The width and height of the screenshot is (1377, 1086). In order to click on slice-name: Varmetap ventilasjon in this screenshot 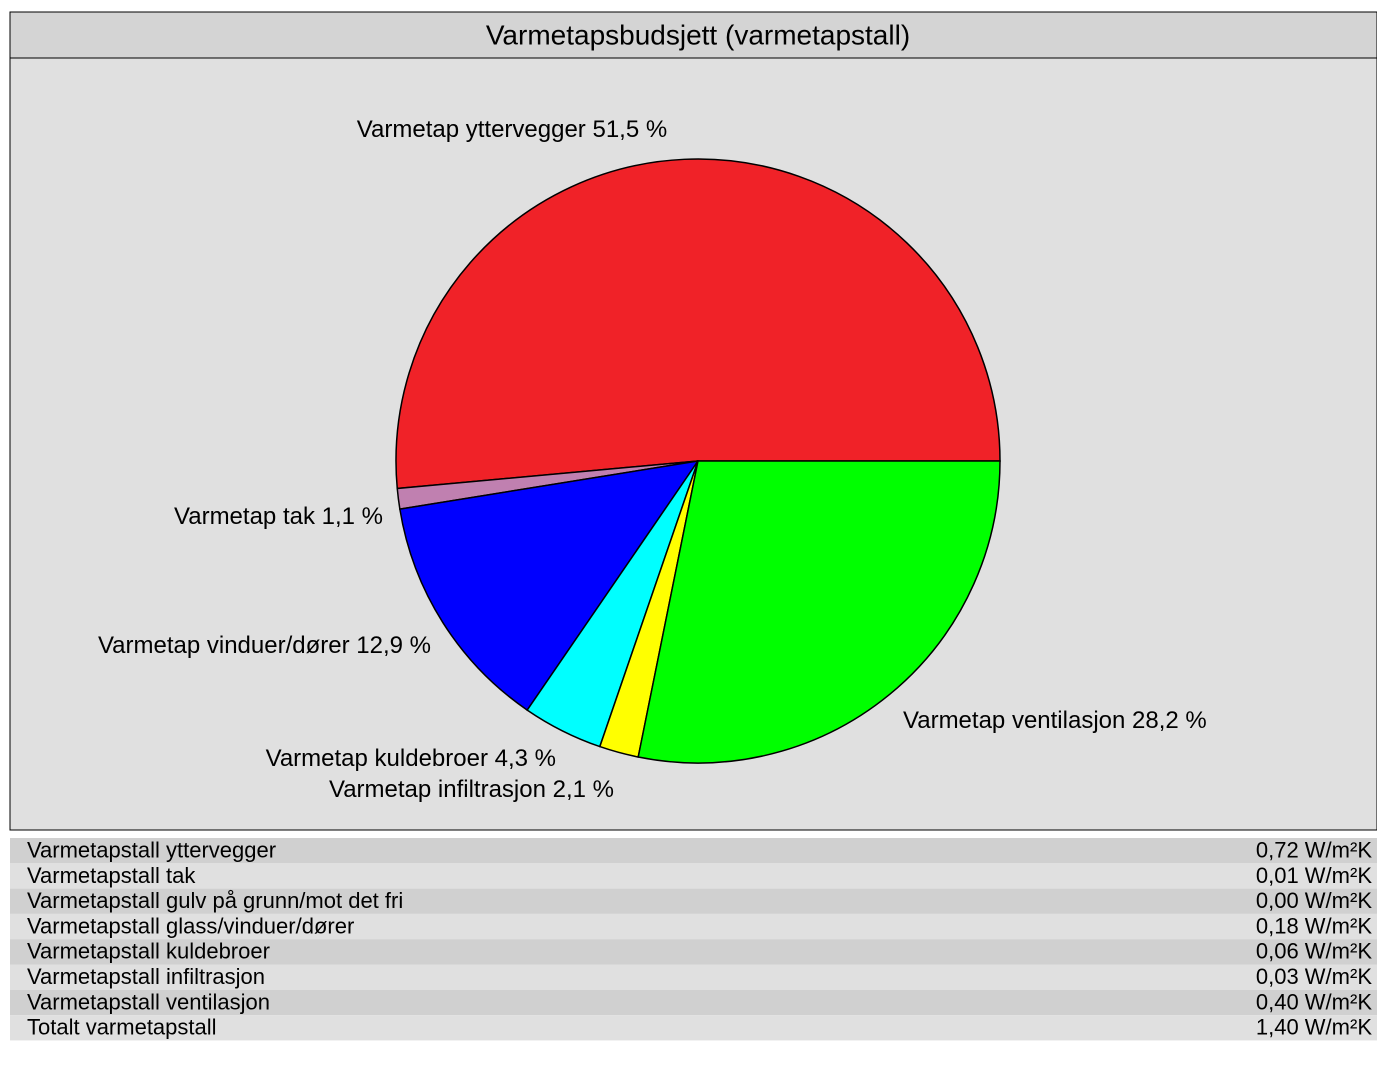, I will do `click(1014, 720)`.